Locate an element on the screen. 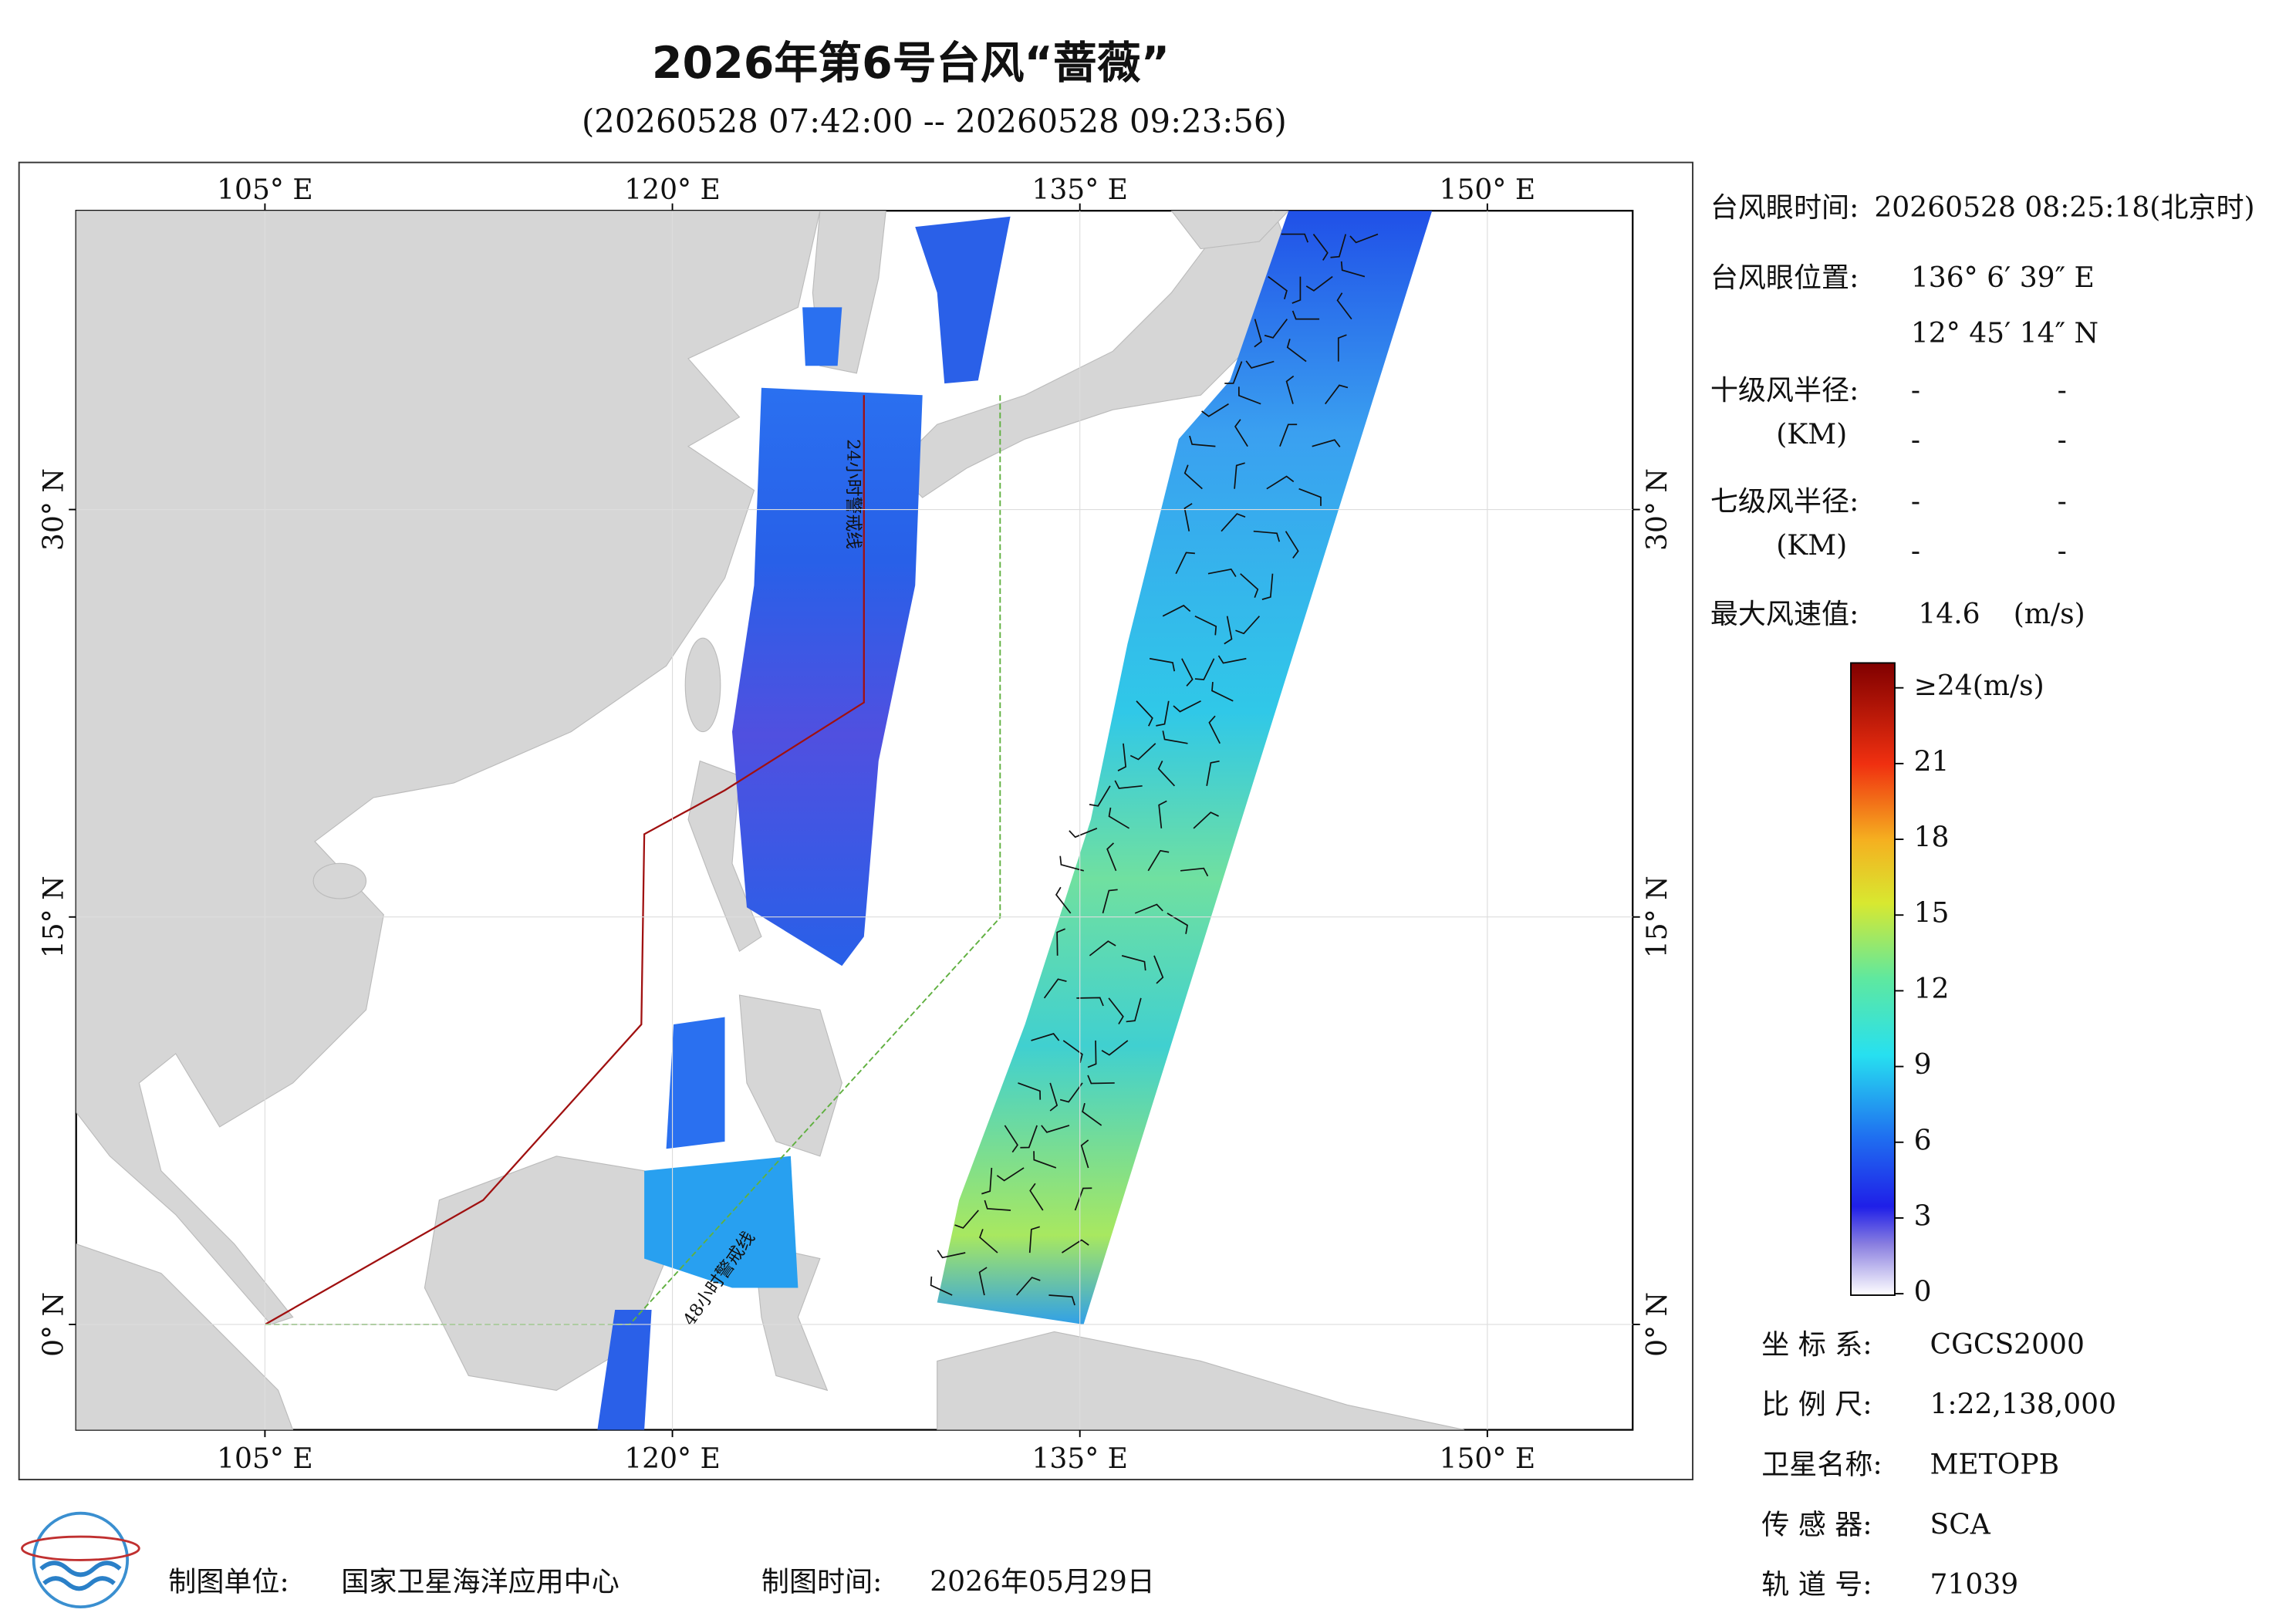 The height and width of the screenshot is (1623, 2296). lat-tick-label: 0° N is located at coordinates (1657, 1324).